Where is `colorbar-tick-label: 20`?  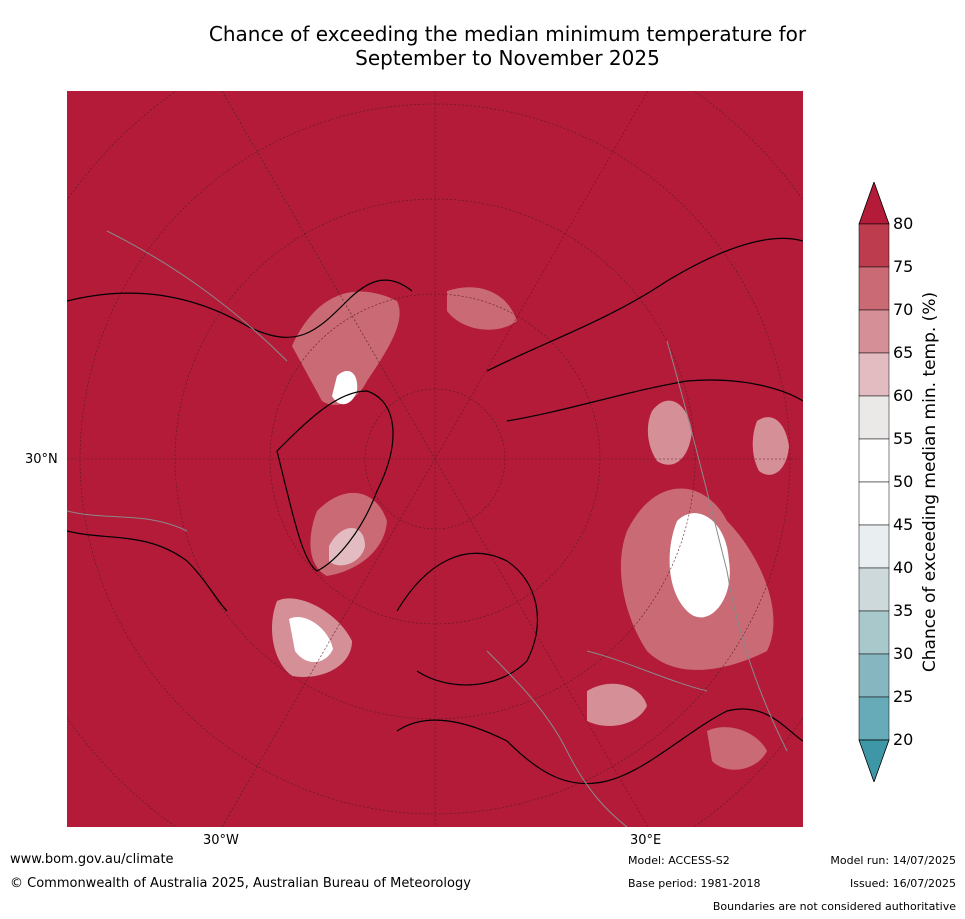
colorbar-tick-label: 20 is located at coordinates (903, 739).